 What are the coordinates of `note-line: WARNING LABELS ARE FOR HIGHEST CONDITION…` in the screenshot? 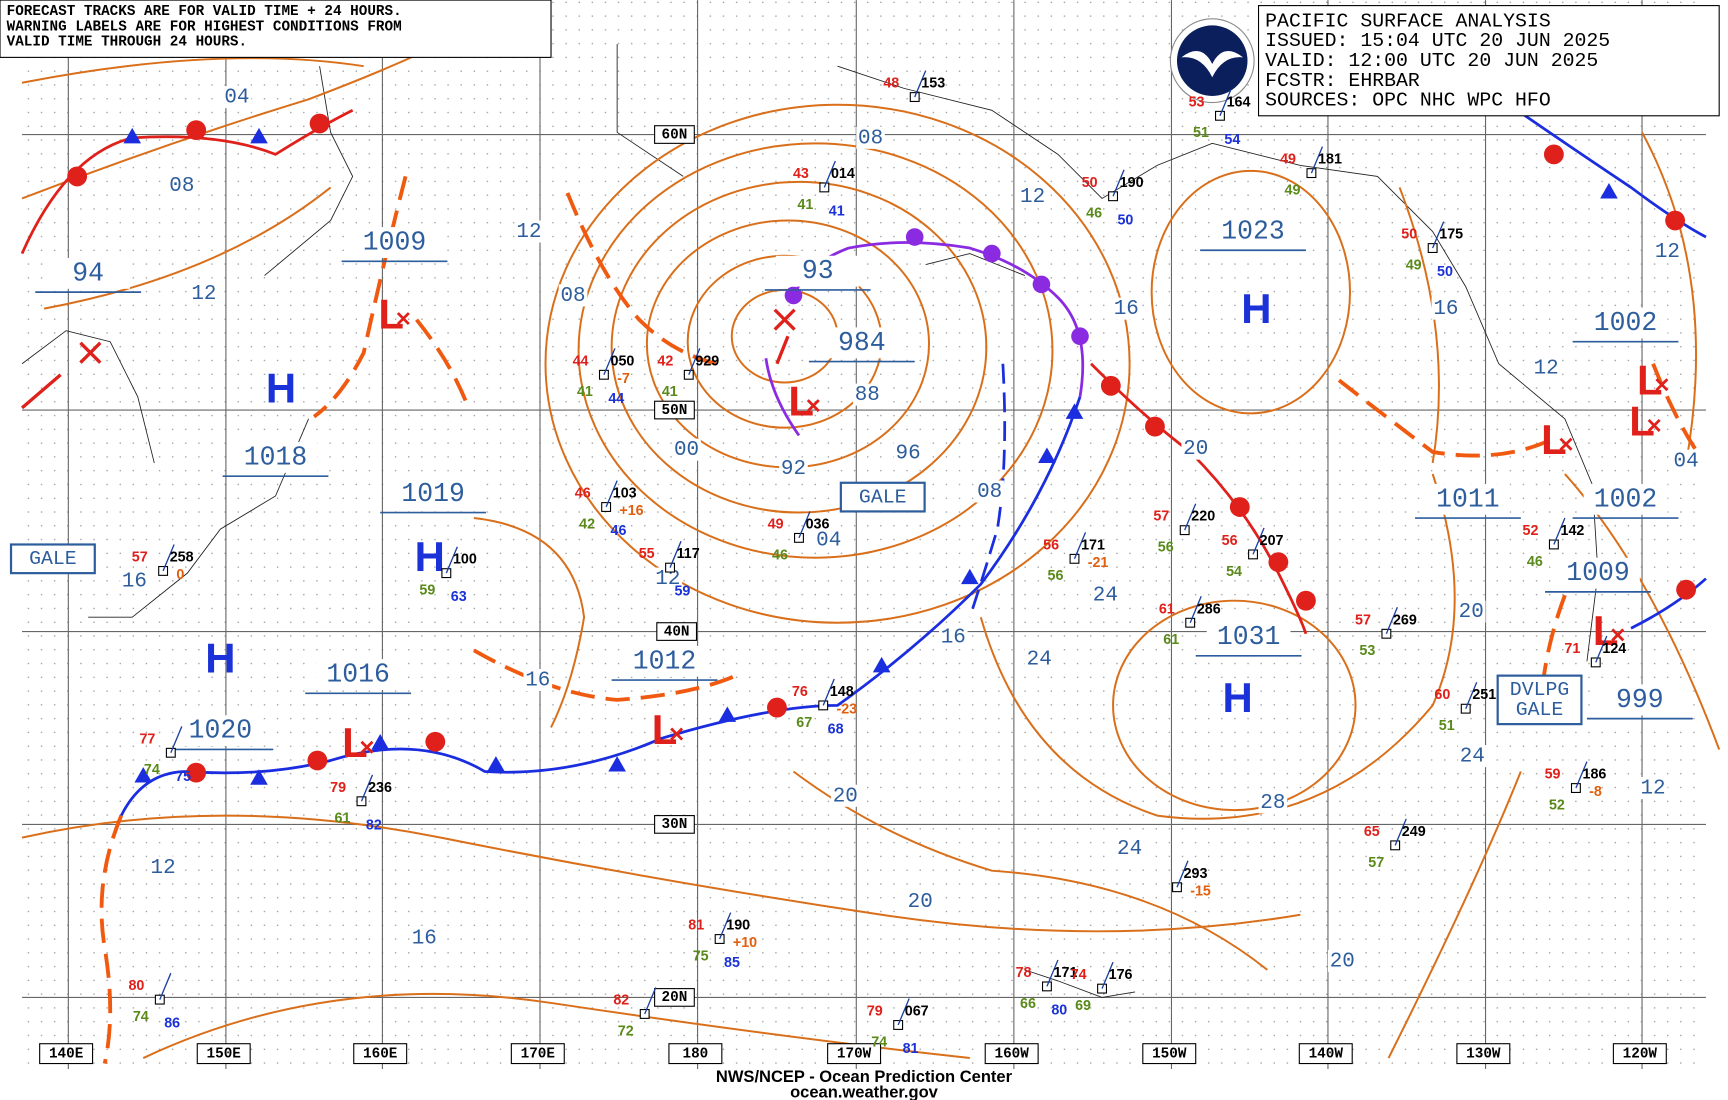 It's located at (204, 27).